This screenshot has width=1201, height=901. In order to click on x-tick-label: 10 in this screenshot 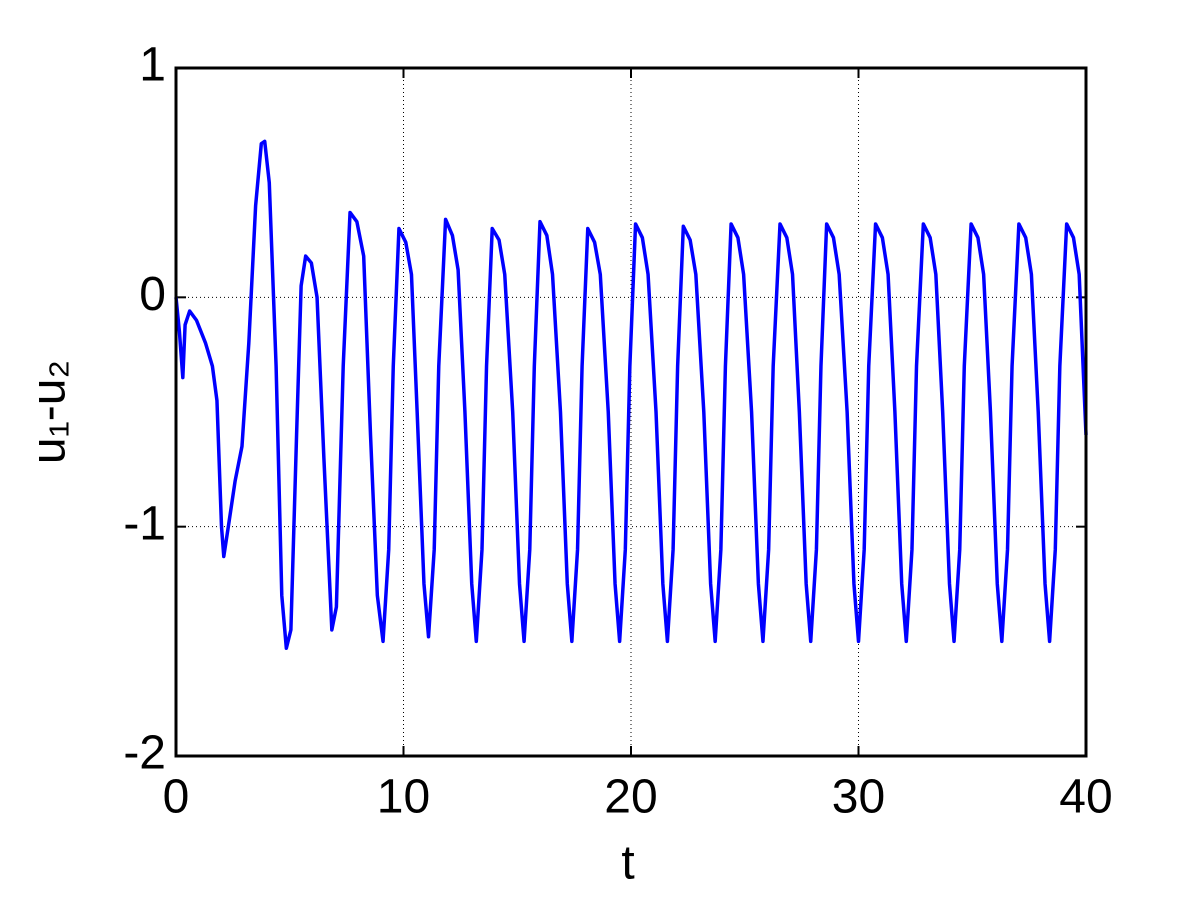, I will do `click(403, 797)`.